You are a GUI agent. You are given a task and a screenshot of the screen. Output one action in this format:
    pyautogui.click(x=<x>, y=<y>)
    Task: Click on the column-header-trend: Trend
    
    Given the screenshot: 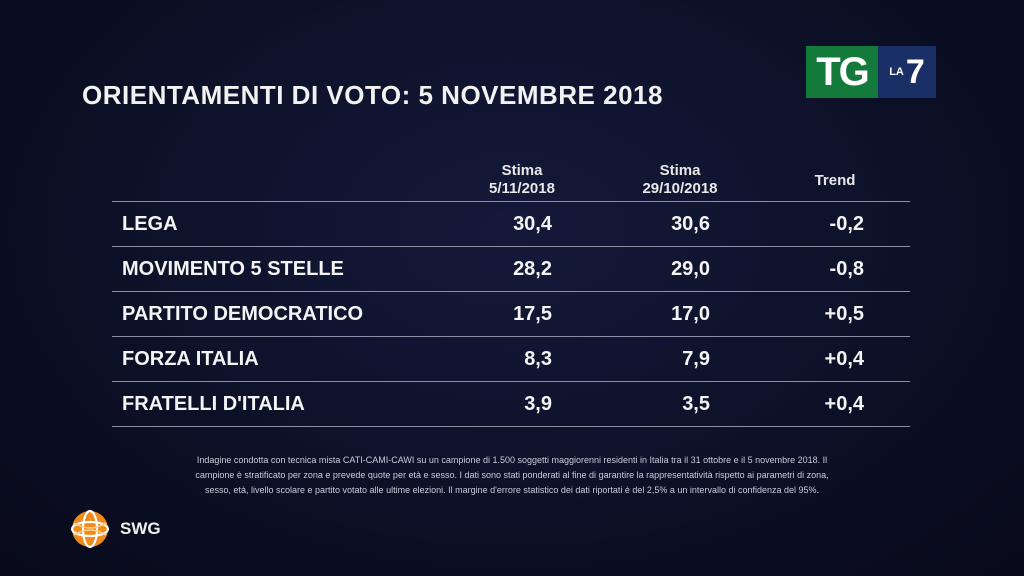 What is the action you would take?
    pyautogui.click(x=835, y=180)
    